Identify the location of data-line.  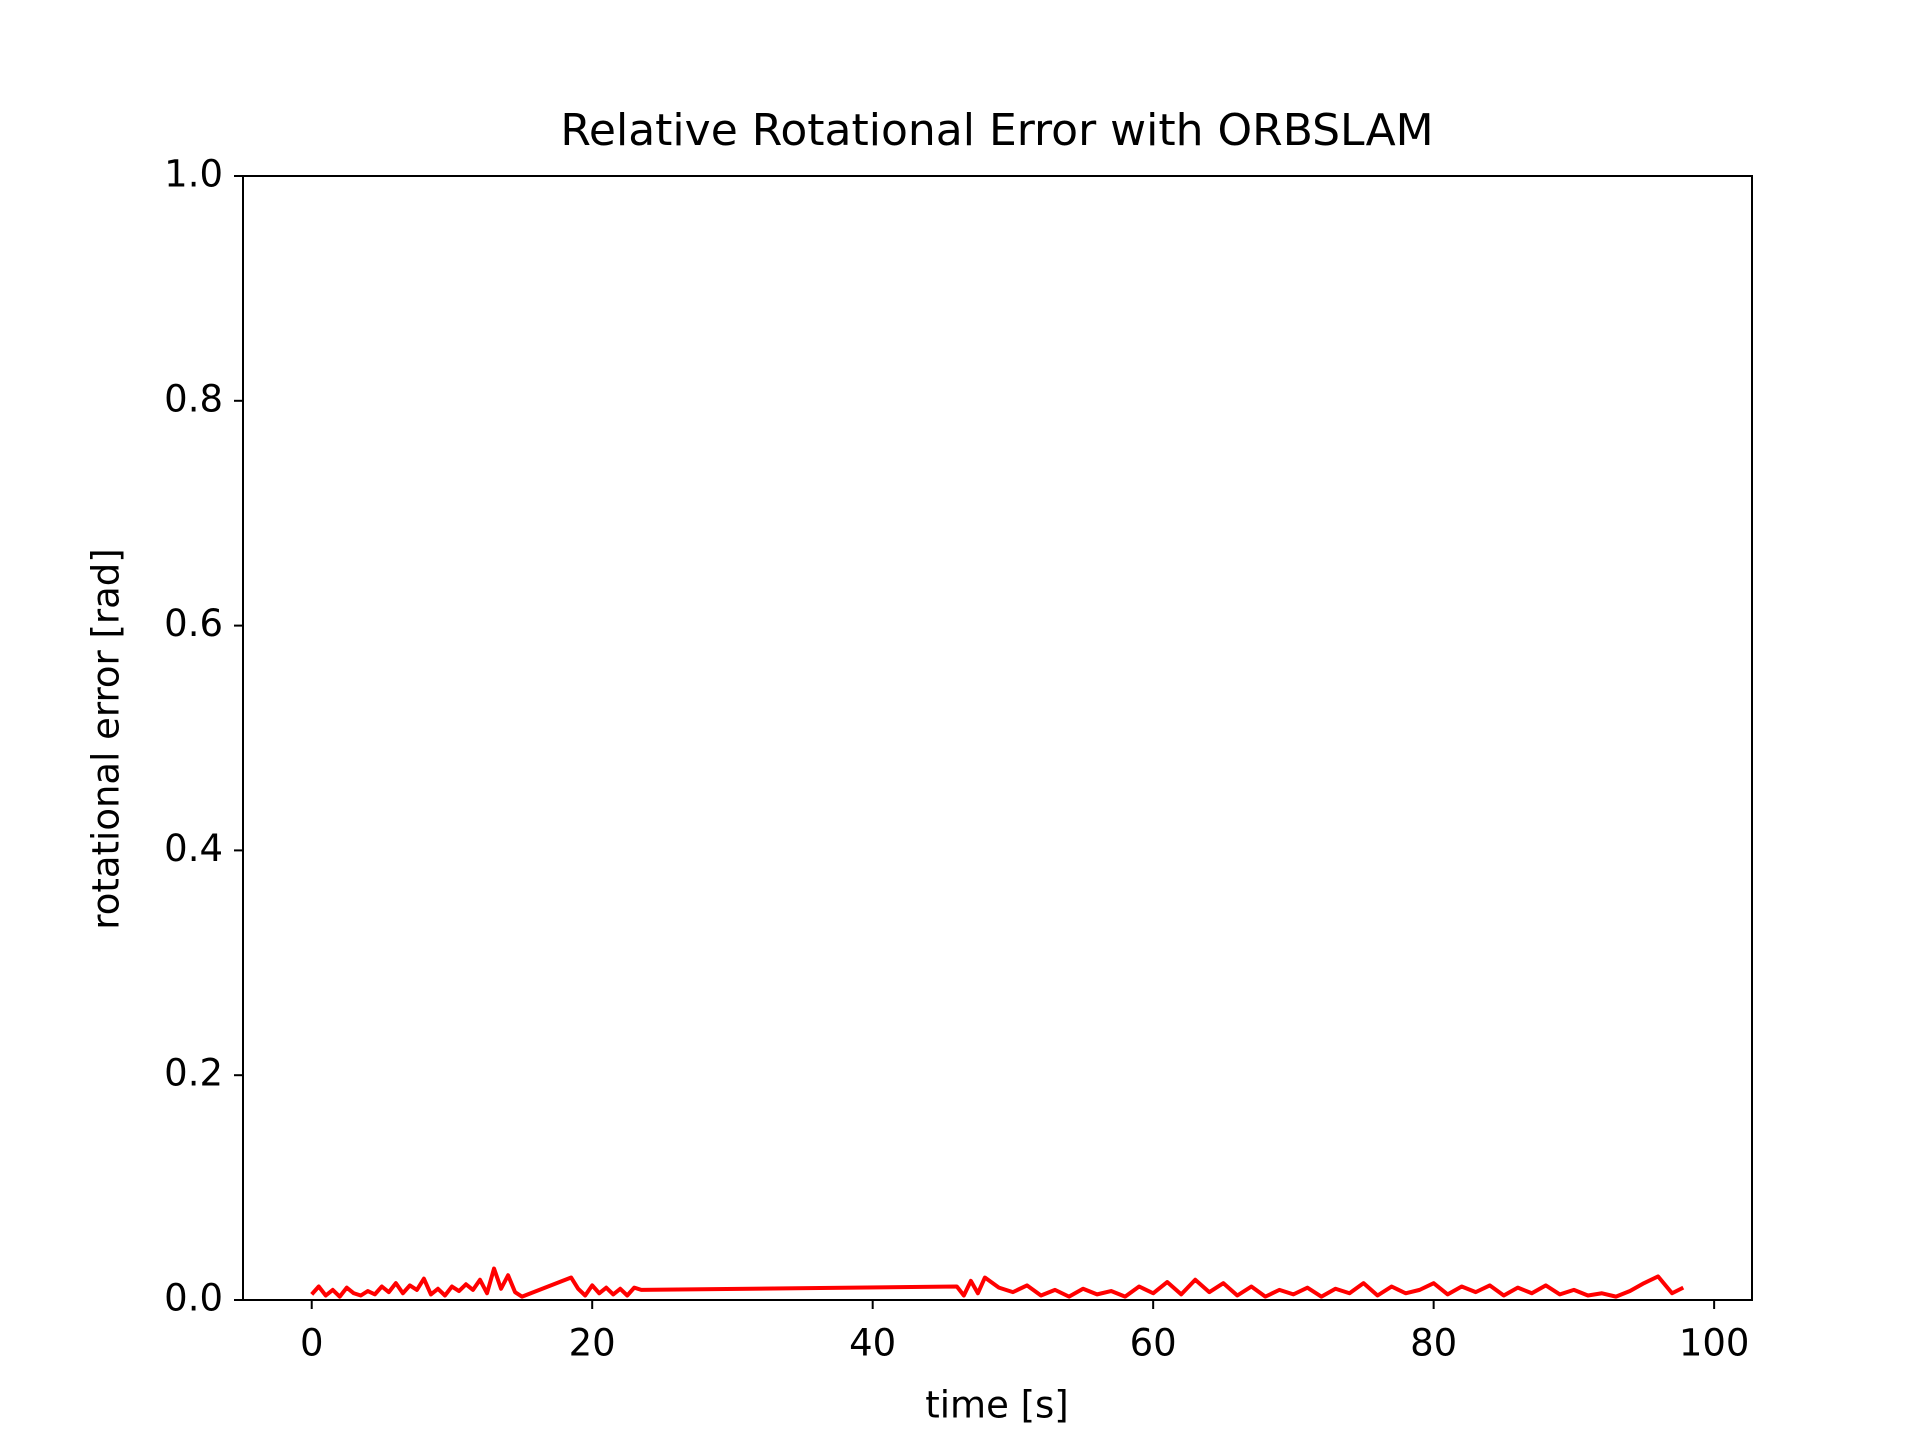
(997, 1282).